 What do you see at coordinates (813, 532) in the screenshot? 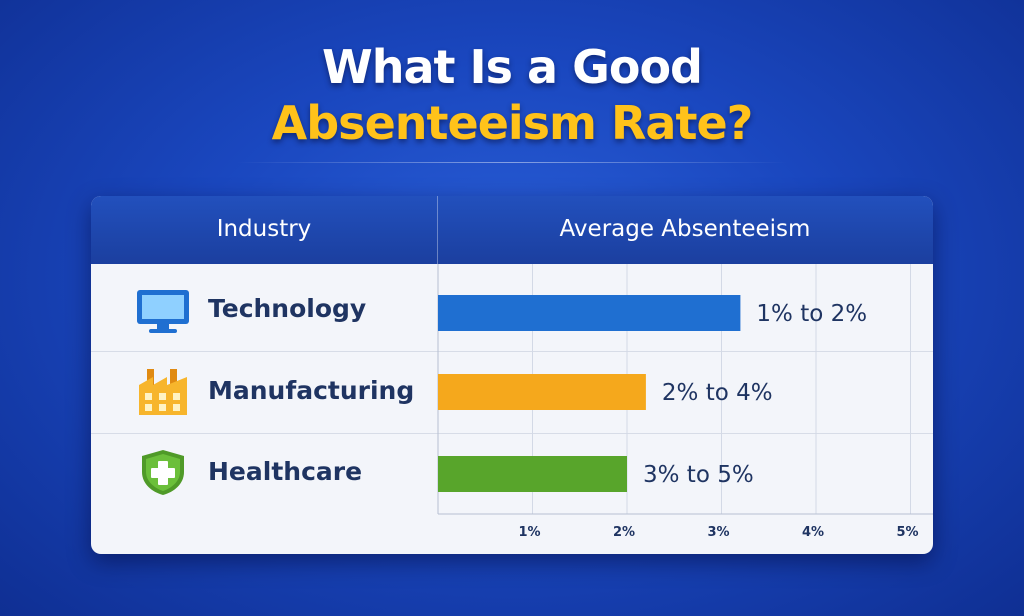
I see `x-tick-label: 4%` at bounding box center [813, 532].